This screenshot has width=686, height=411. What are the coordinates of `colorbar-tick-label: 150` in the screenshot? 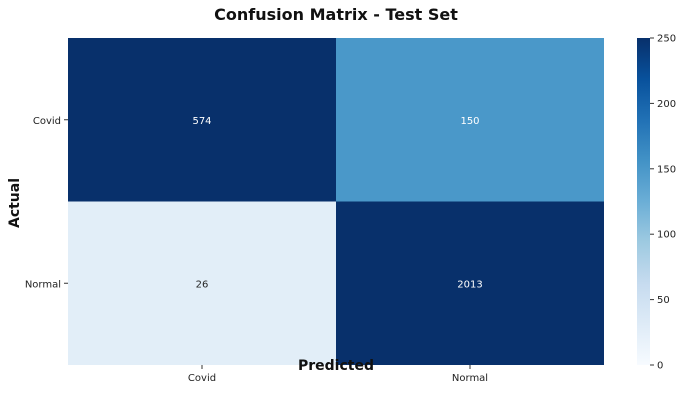 It's located at (666, 169).